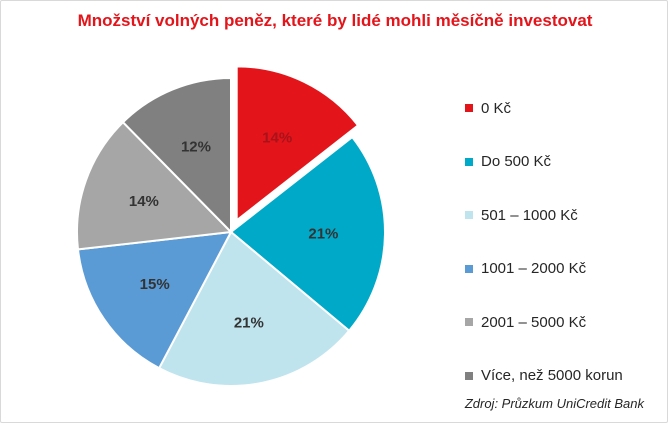  I want to click on legend-label: 501 – 1000 Kč, so click(529, 215).